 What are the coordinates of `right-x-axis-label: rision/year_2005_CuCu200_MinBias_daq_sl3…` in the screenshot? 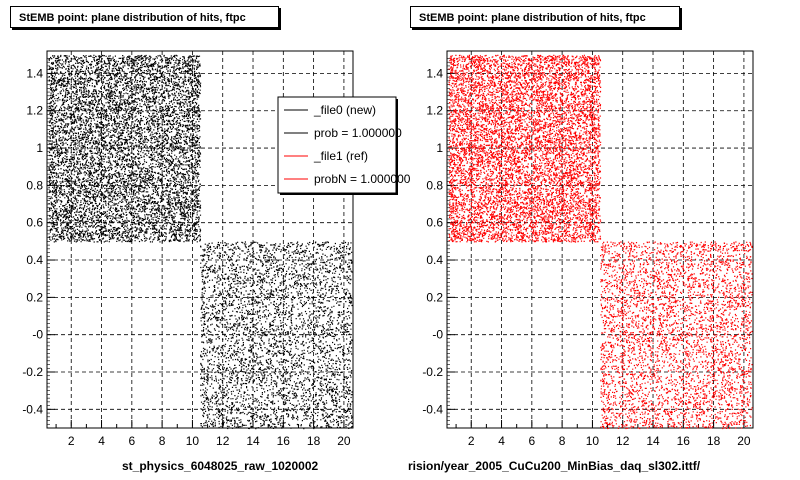 It's located at (554, 466).